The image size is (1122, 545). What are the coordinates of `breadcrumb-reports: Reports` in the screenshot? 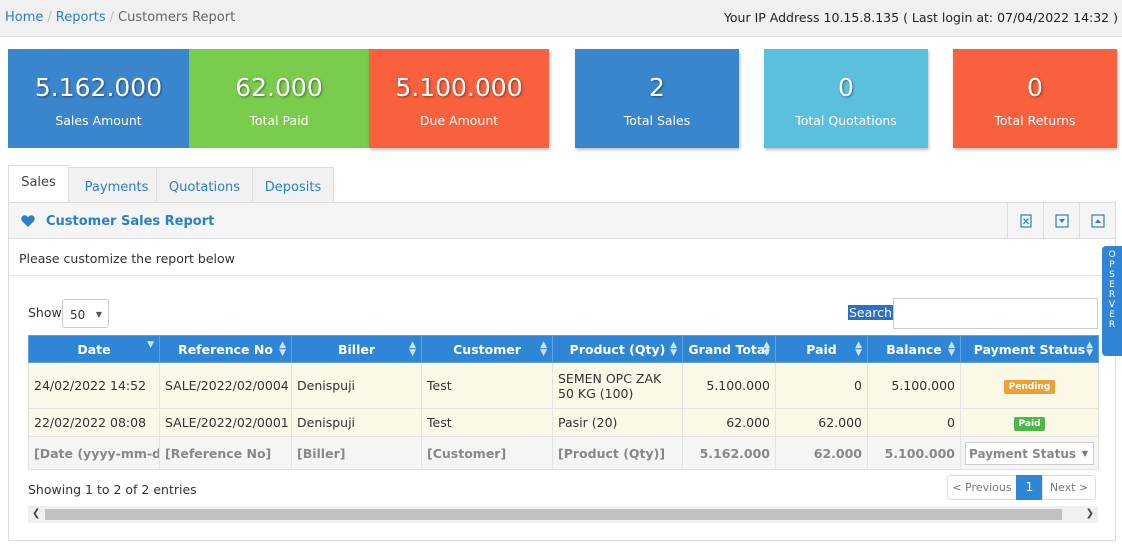 It's located at (80, 17).